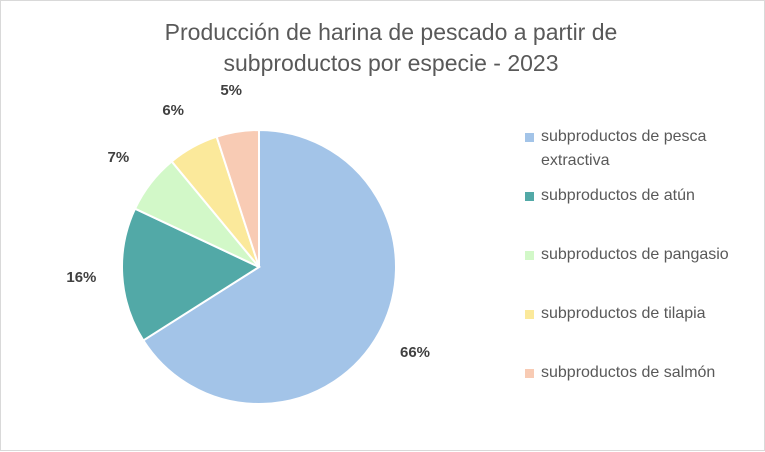 This screenshot has width=765, height=452. Describe the element at coordinates (173, 110) in the screenshot. I see `slice-data-label-4: 6%` at that location.